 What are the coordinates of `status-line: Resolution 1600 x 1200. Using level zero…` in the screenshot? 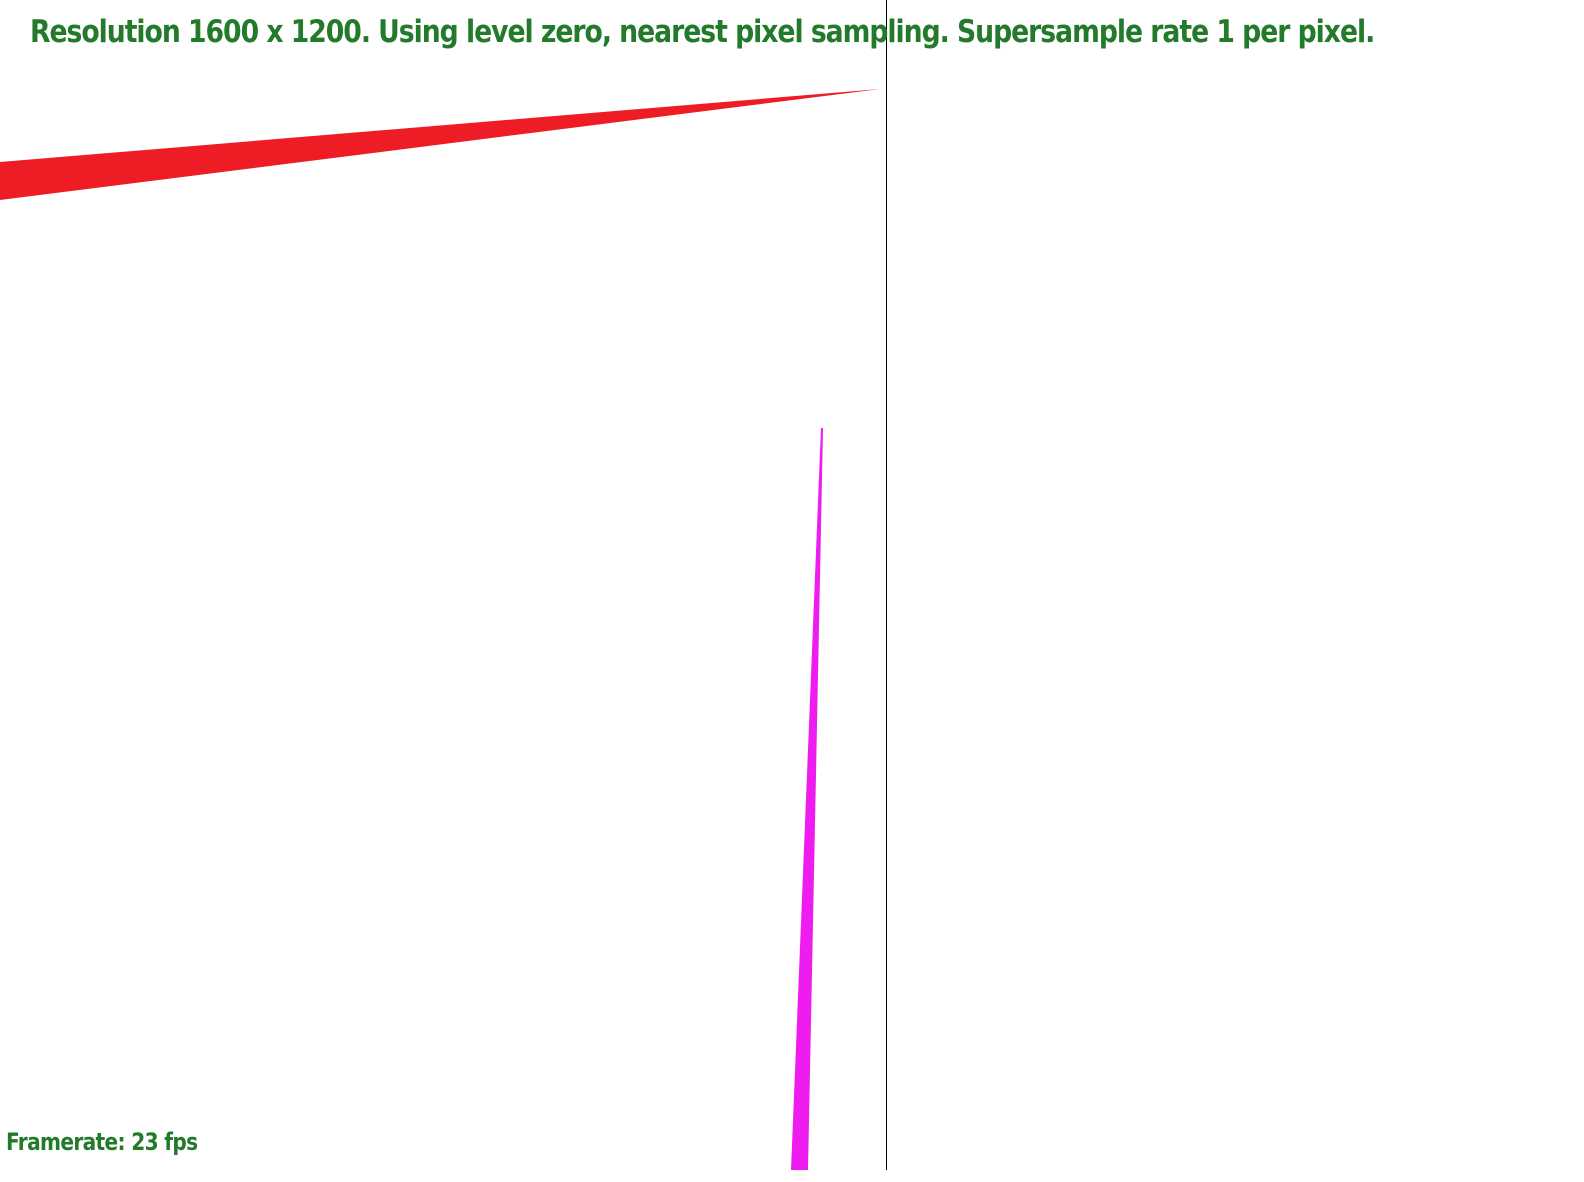 It's located at (702, 32).